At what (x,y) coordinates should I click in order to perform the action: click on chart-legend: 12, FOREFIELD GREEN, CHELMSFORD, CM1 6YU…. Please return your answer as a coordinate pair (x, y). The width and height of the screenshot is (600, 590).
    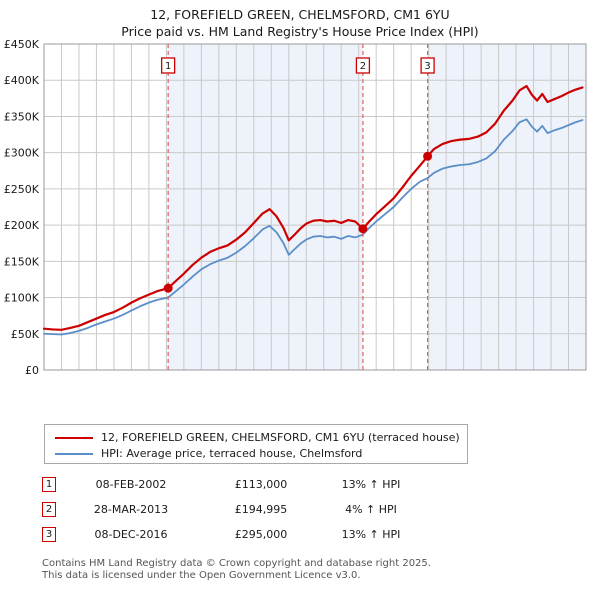
    Looking at the image, I should click on (256, 444).